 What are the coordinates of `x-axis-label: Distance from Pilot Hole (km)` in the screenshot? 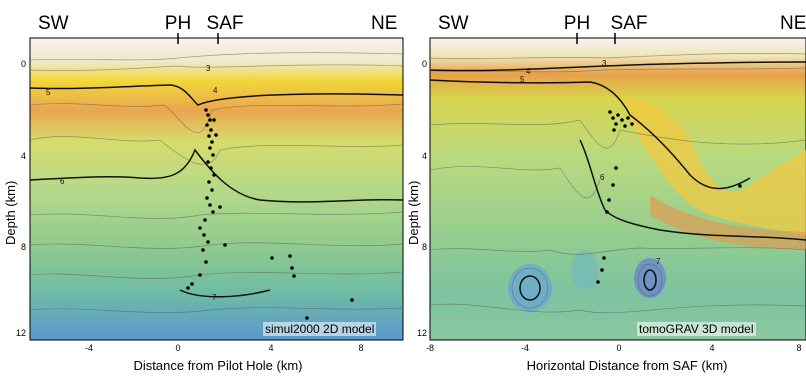 It's located at (217, 365).